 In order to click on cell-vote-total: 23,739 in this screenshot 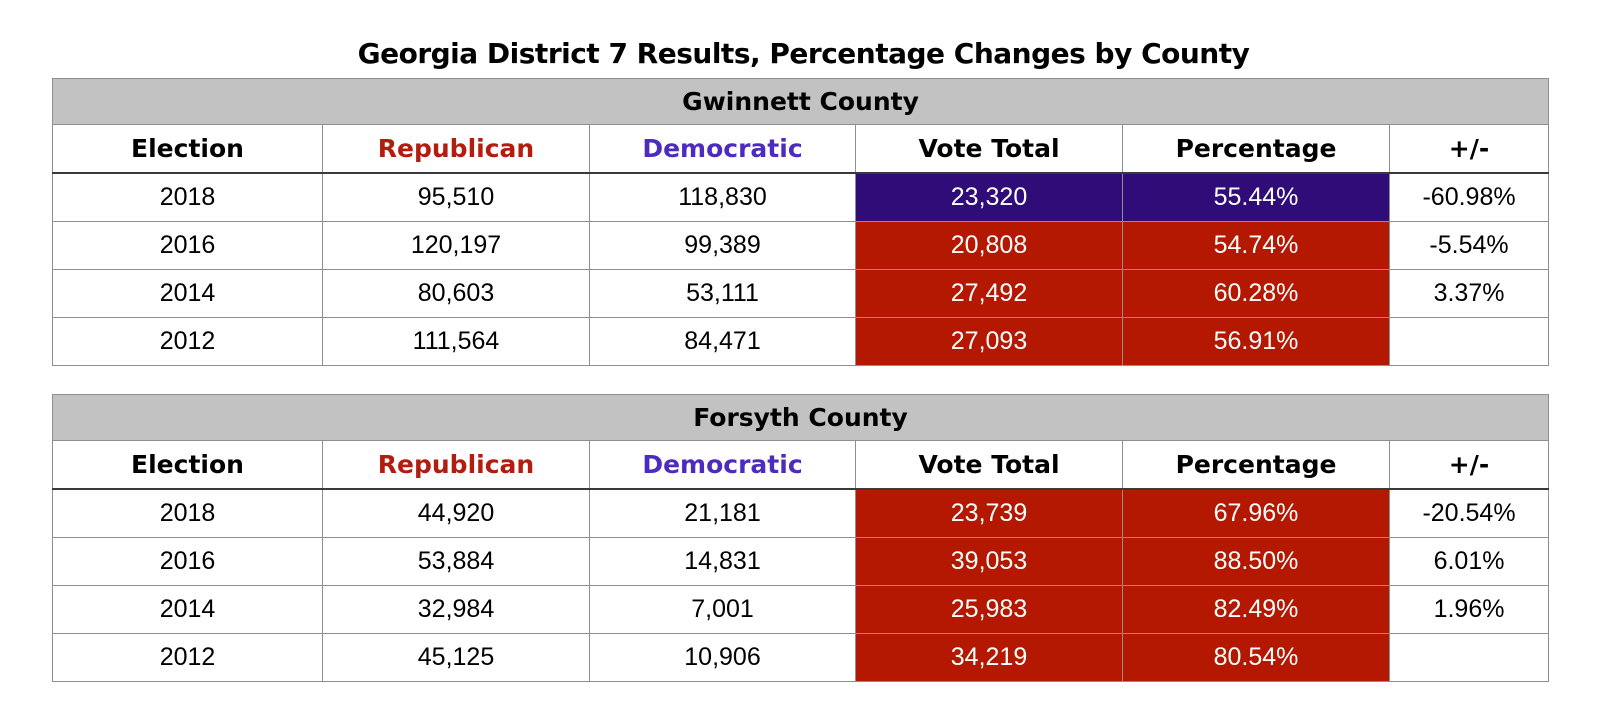, I will do `click(989, 513)`.